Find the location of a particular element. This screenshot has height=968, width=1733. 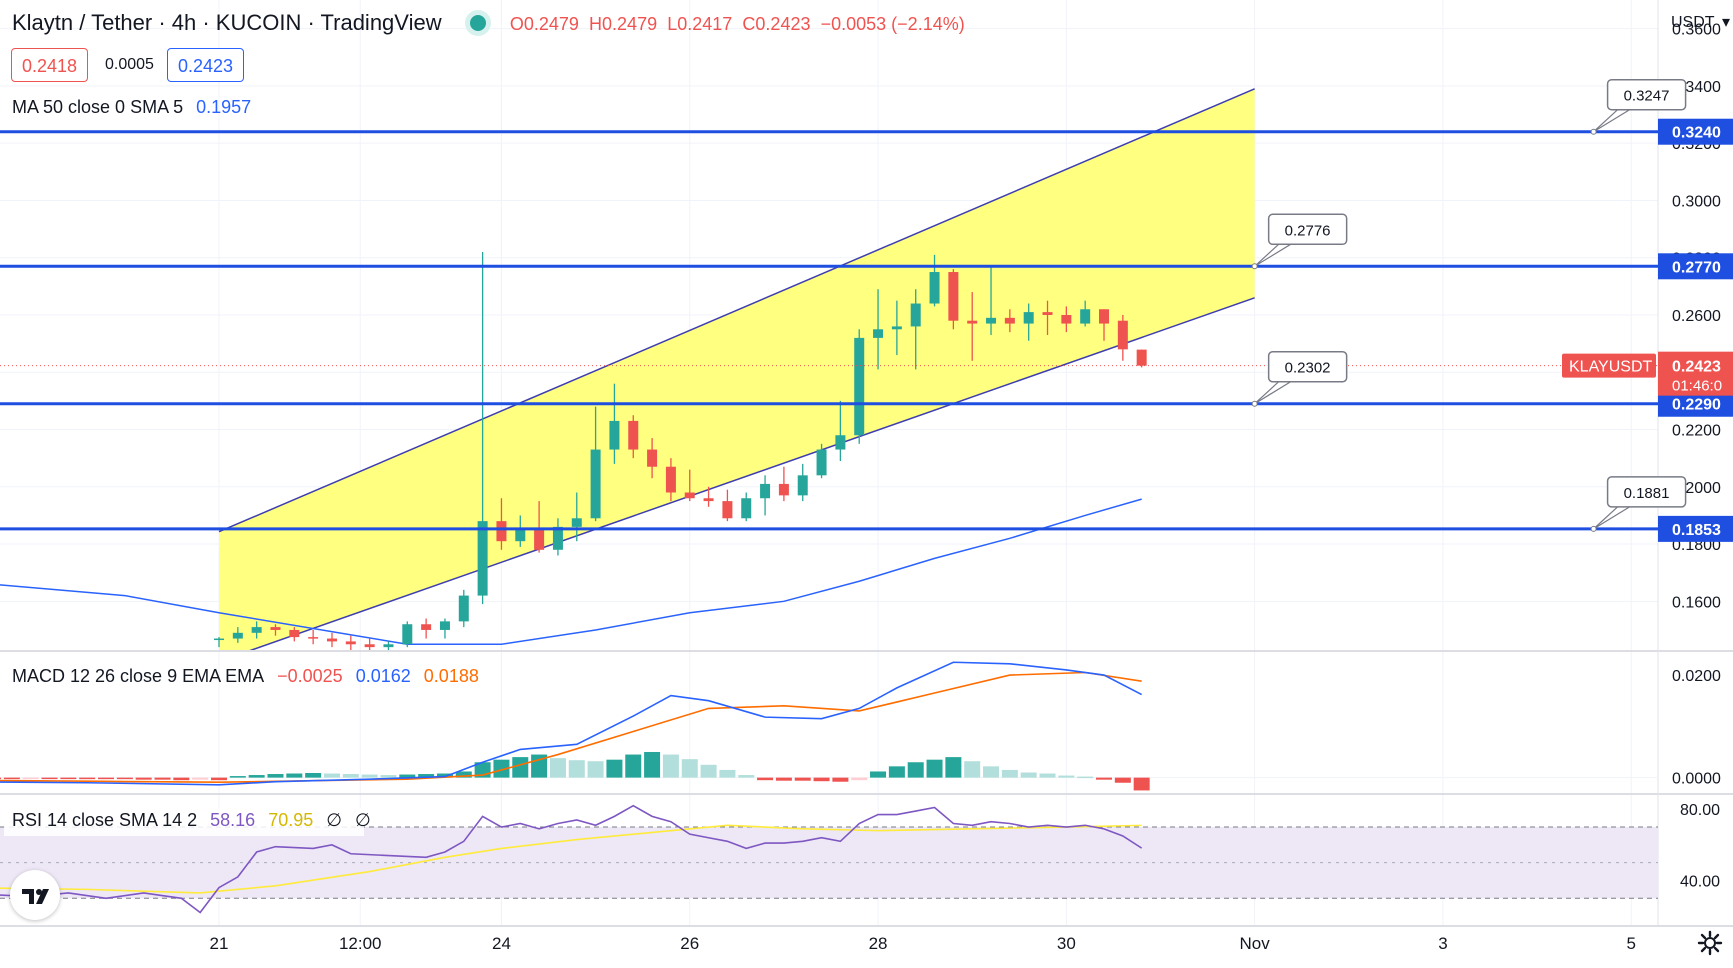

macd-line is located at coordinates (571, 723).